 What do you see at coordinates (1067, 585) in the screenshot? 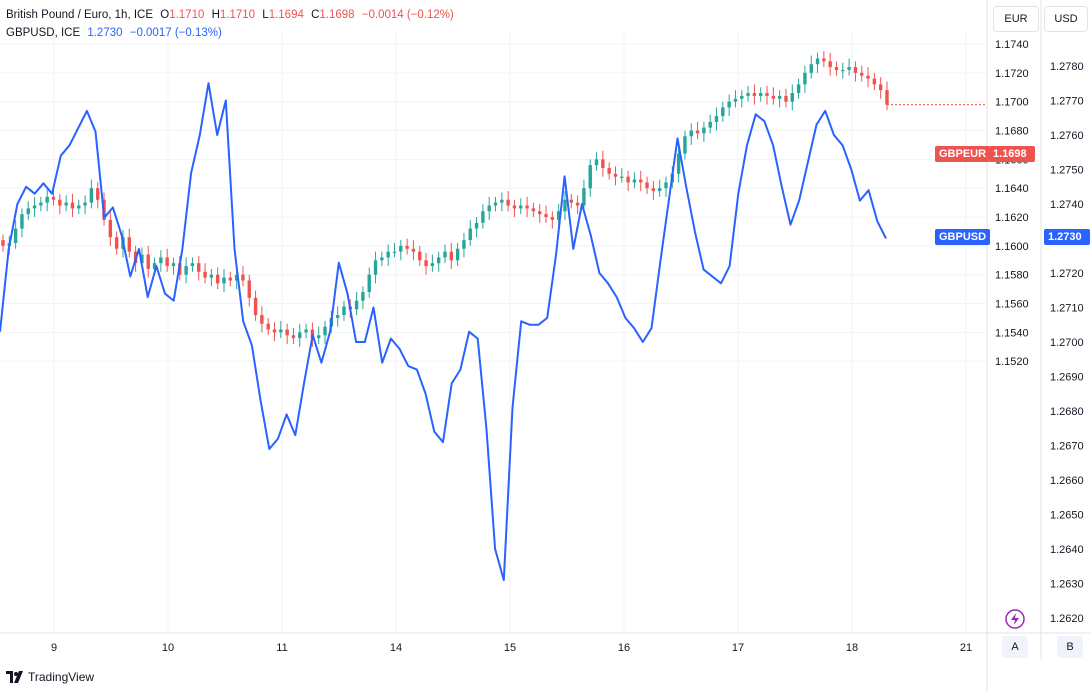
I see `y-right-tick-label: 1.2630` at bounding box center [1067, 585].